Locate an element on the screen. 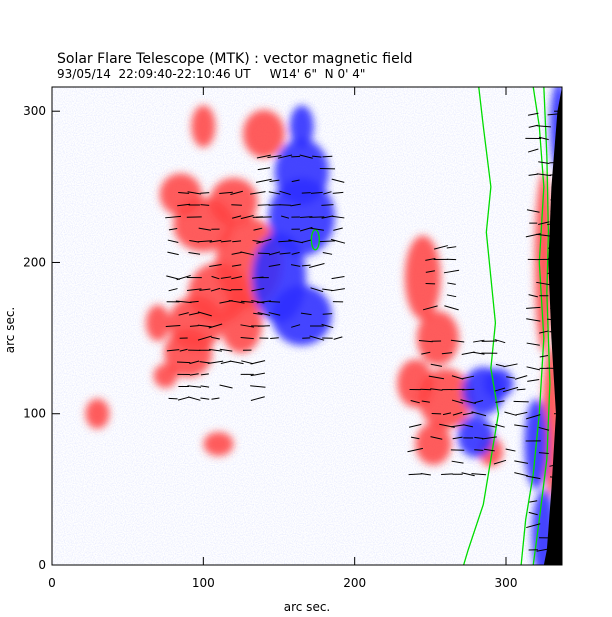 The image size is (612, 617). contour-line is located at coordinates (541, 326).